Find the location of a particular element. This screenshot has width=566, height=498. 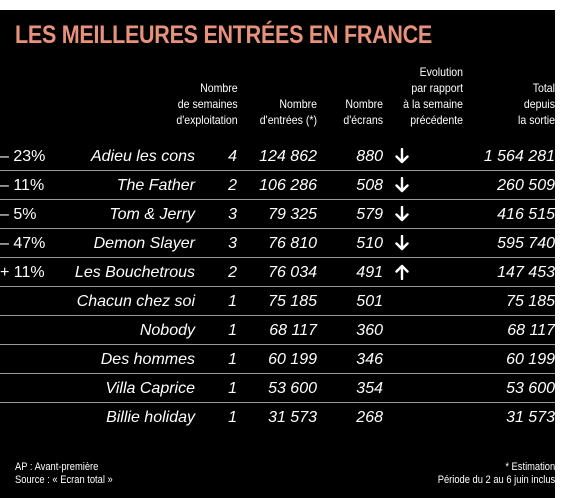

entries-value: 31 573 is located at coordinates (292, 417).